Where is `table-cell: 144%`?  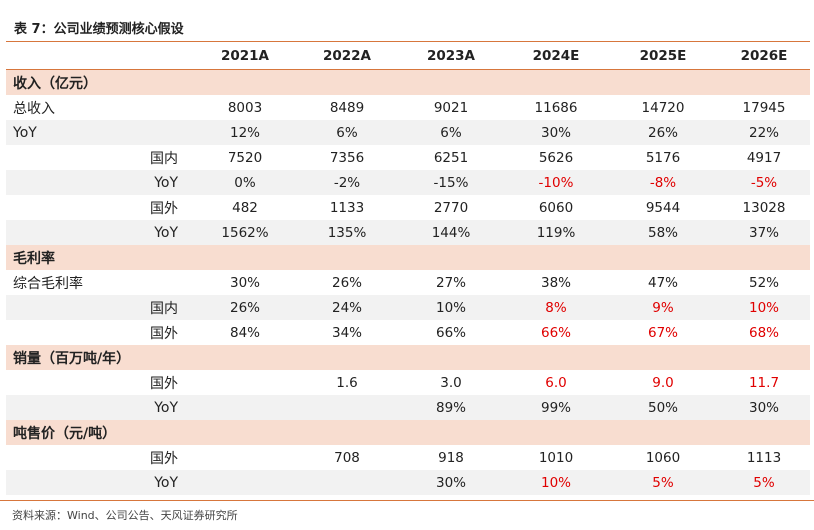
table-cell: 144% is located at coordinates (451, 232).